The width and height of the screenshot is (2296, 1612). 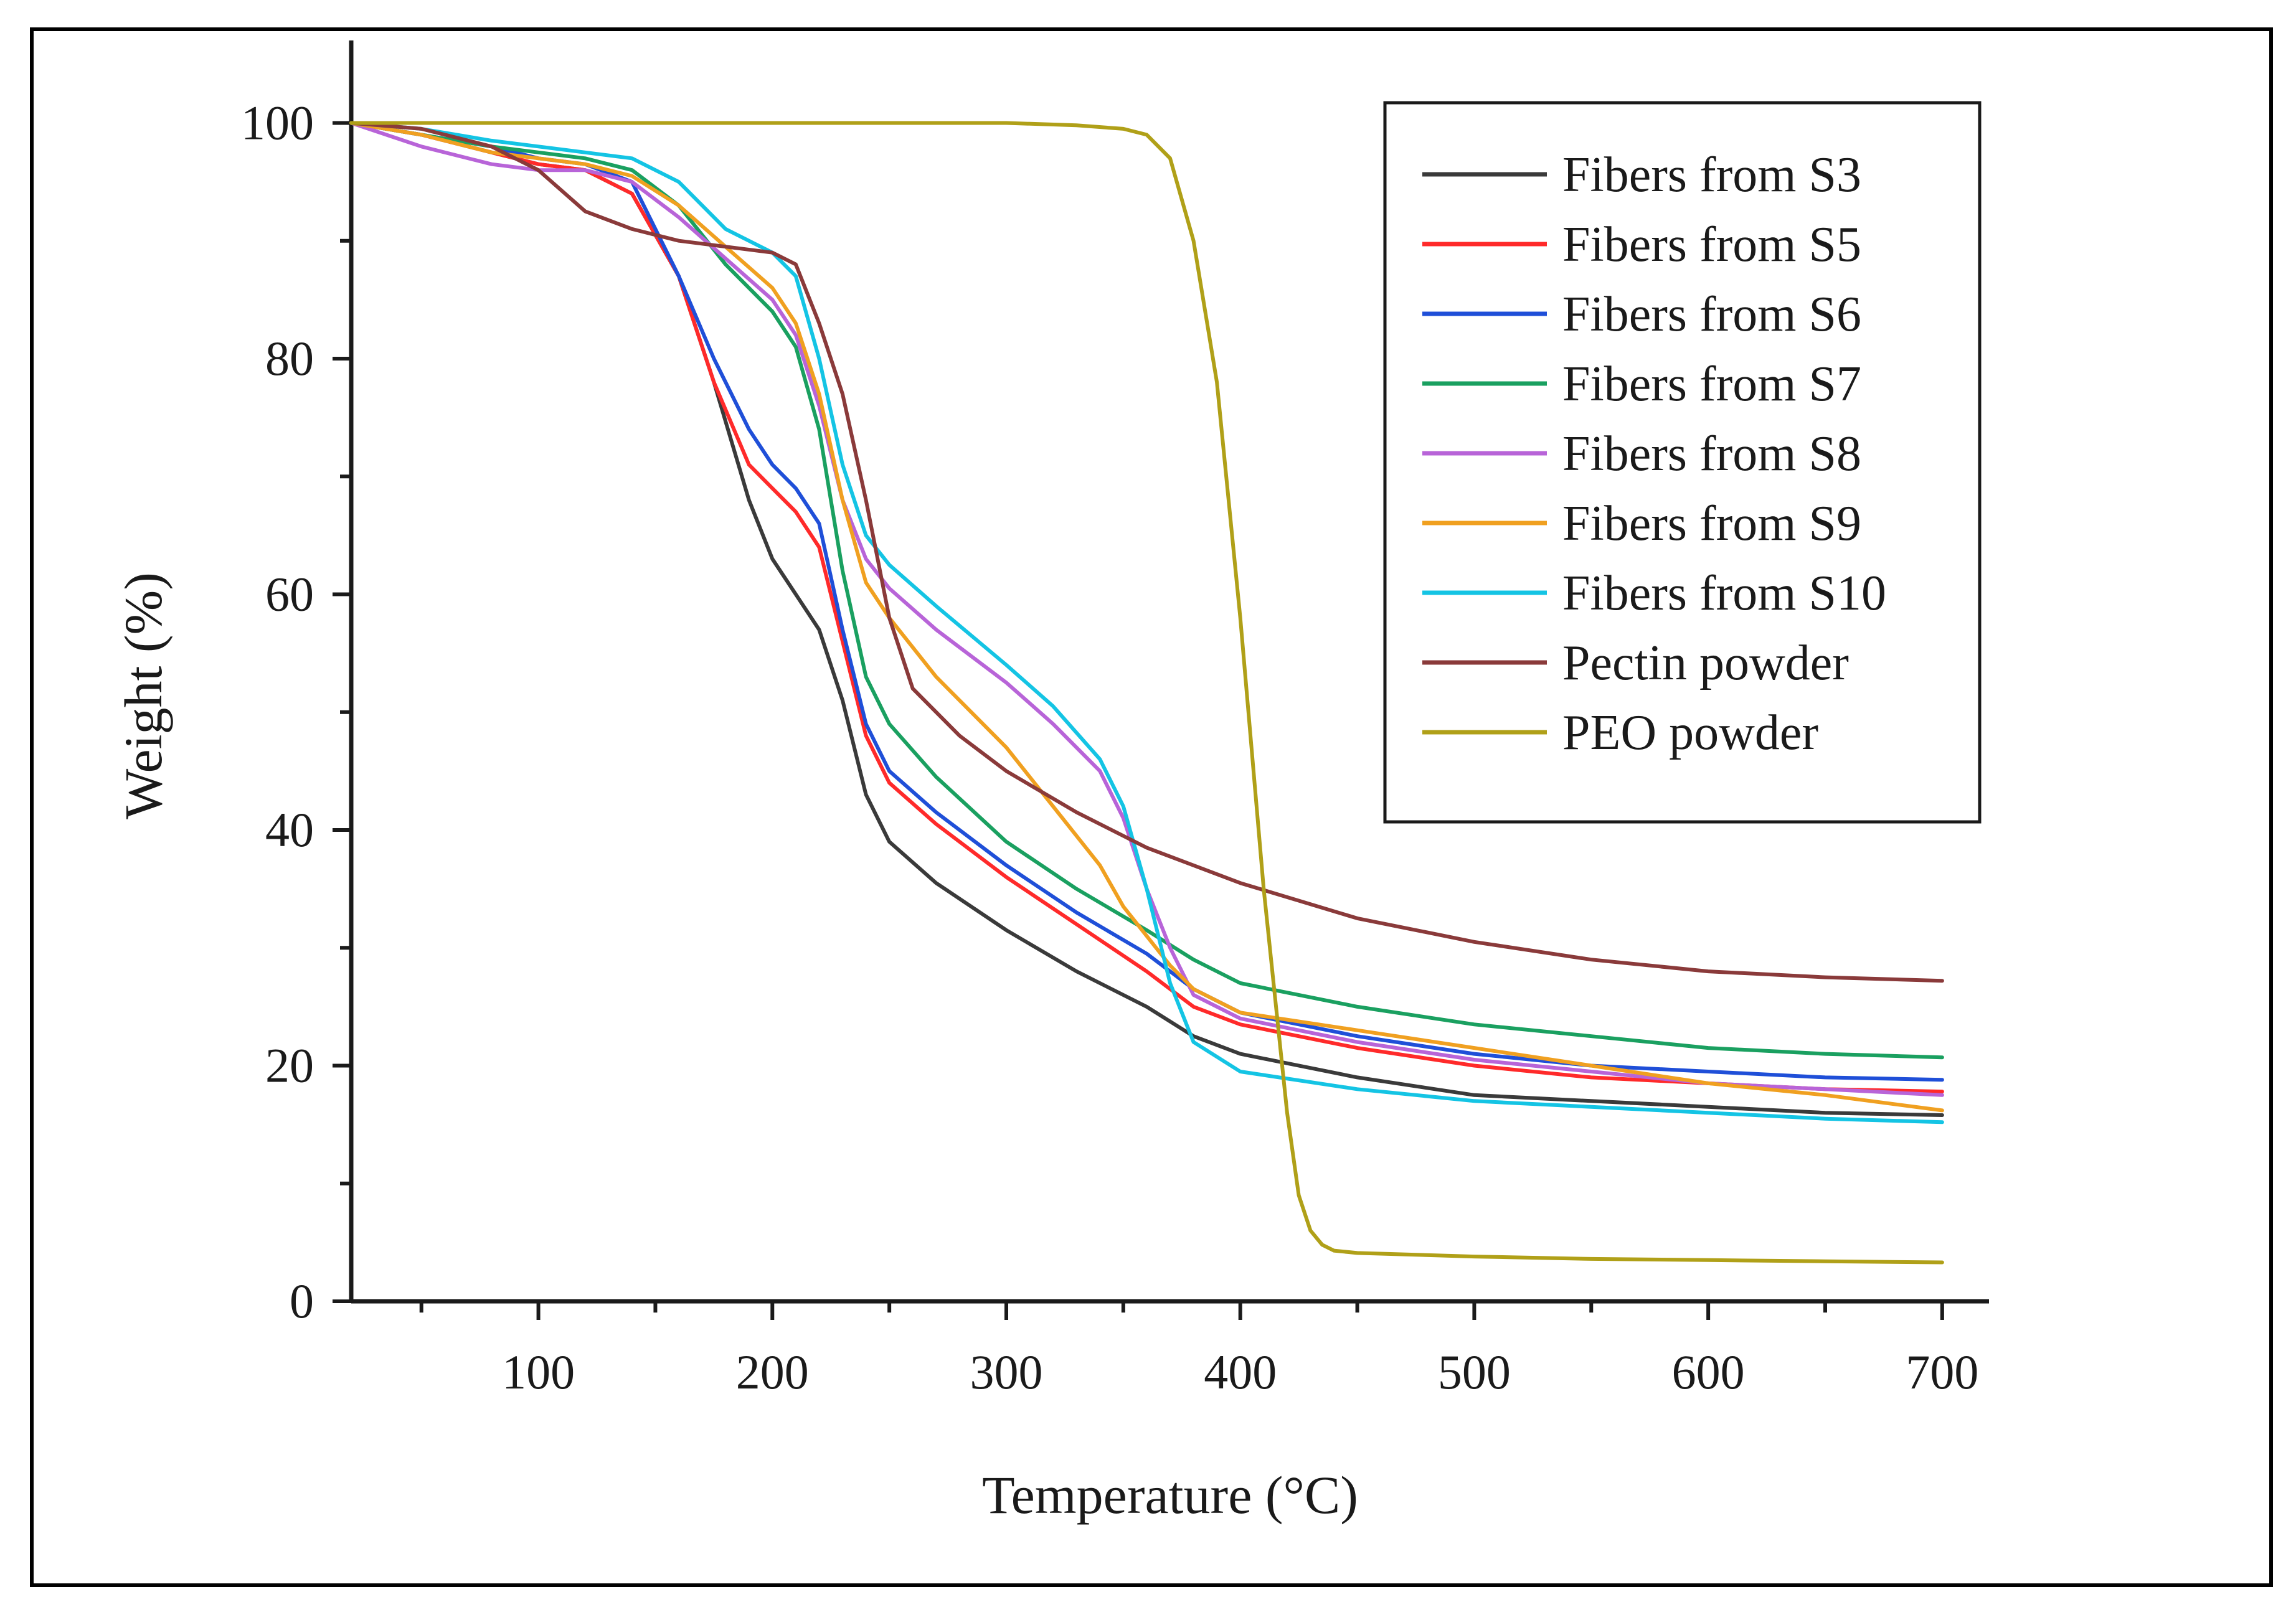 What do you see at coordinates (1711, 175) in the screenshot?
I see `legend-label: Fibers from S3` at bounding box center [1711, 175].